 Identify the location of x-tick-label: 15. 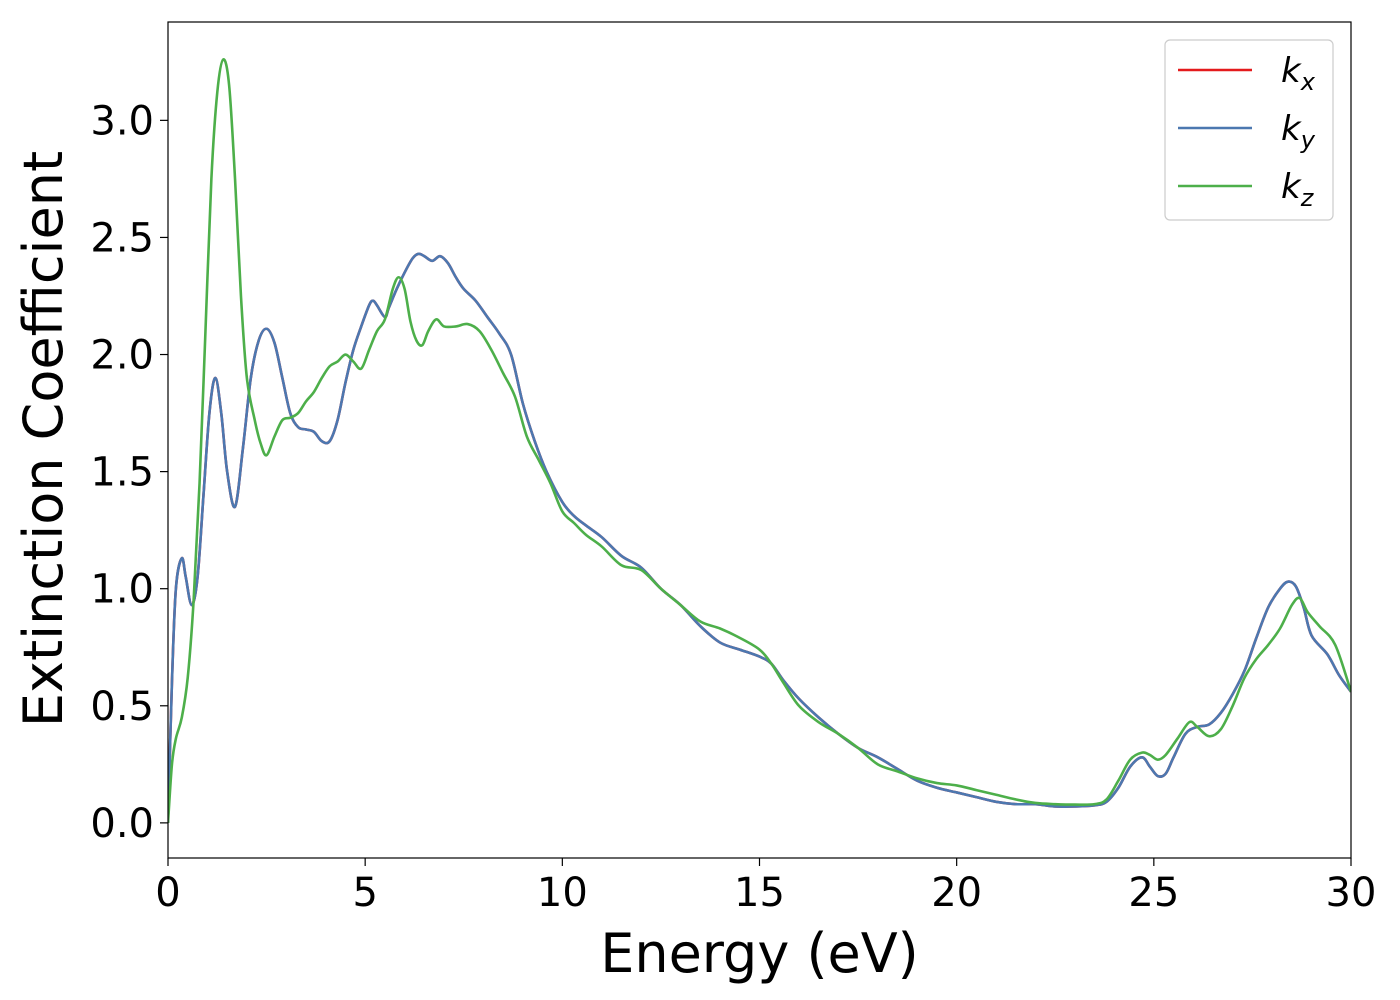
(759, 893).